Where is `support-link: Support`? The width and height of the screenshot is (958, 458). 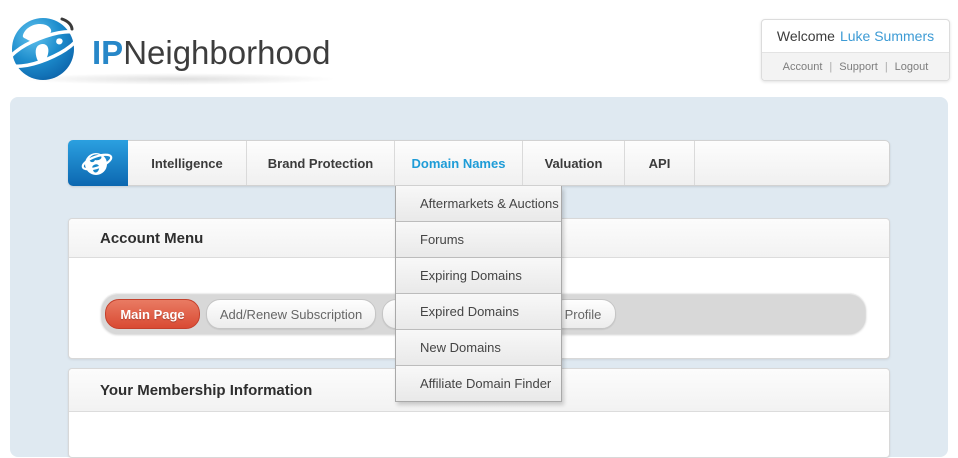 support-link: Support is located at coordinates (858, 66).